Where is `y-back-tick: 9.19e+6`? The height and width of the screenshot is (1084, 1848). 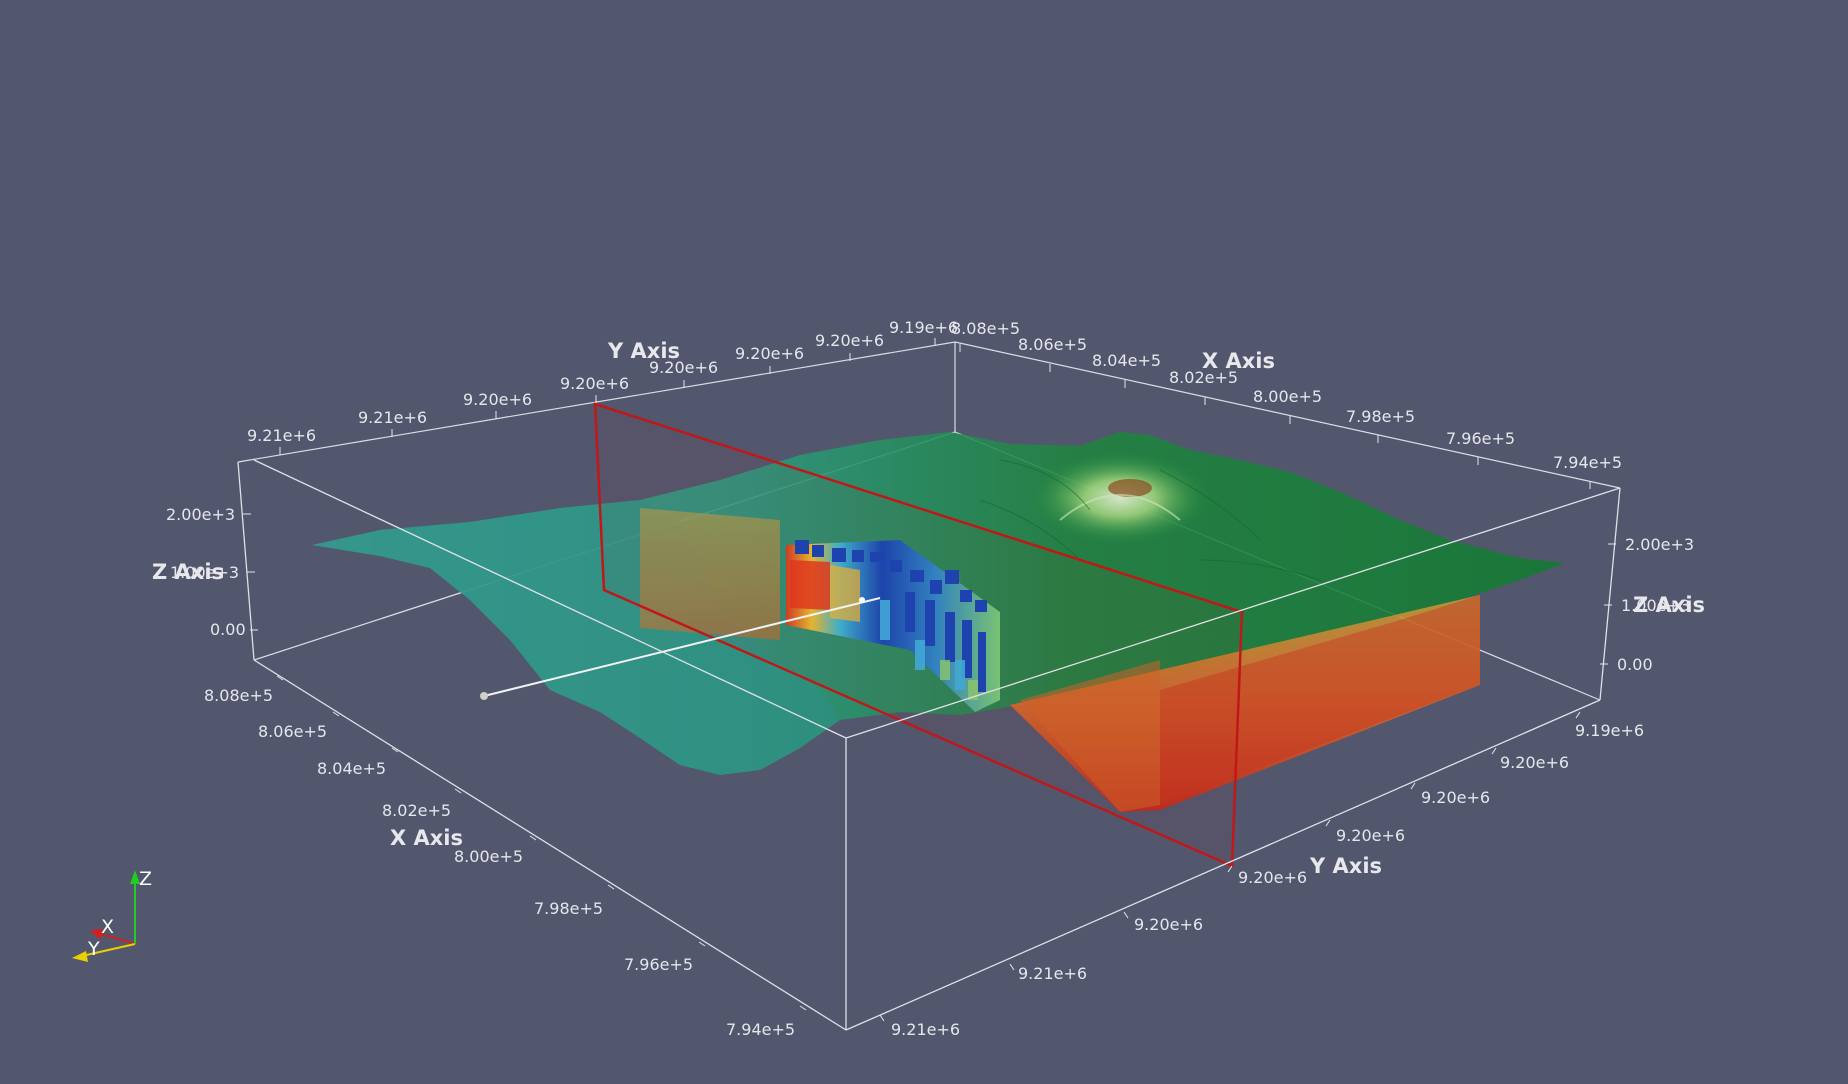 y-back-tick: 9.19e+6 is located at coordinates (923, 327).